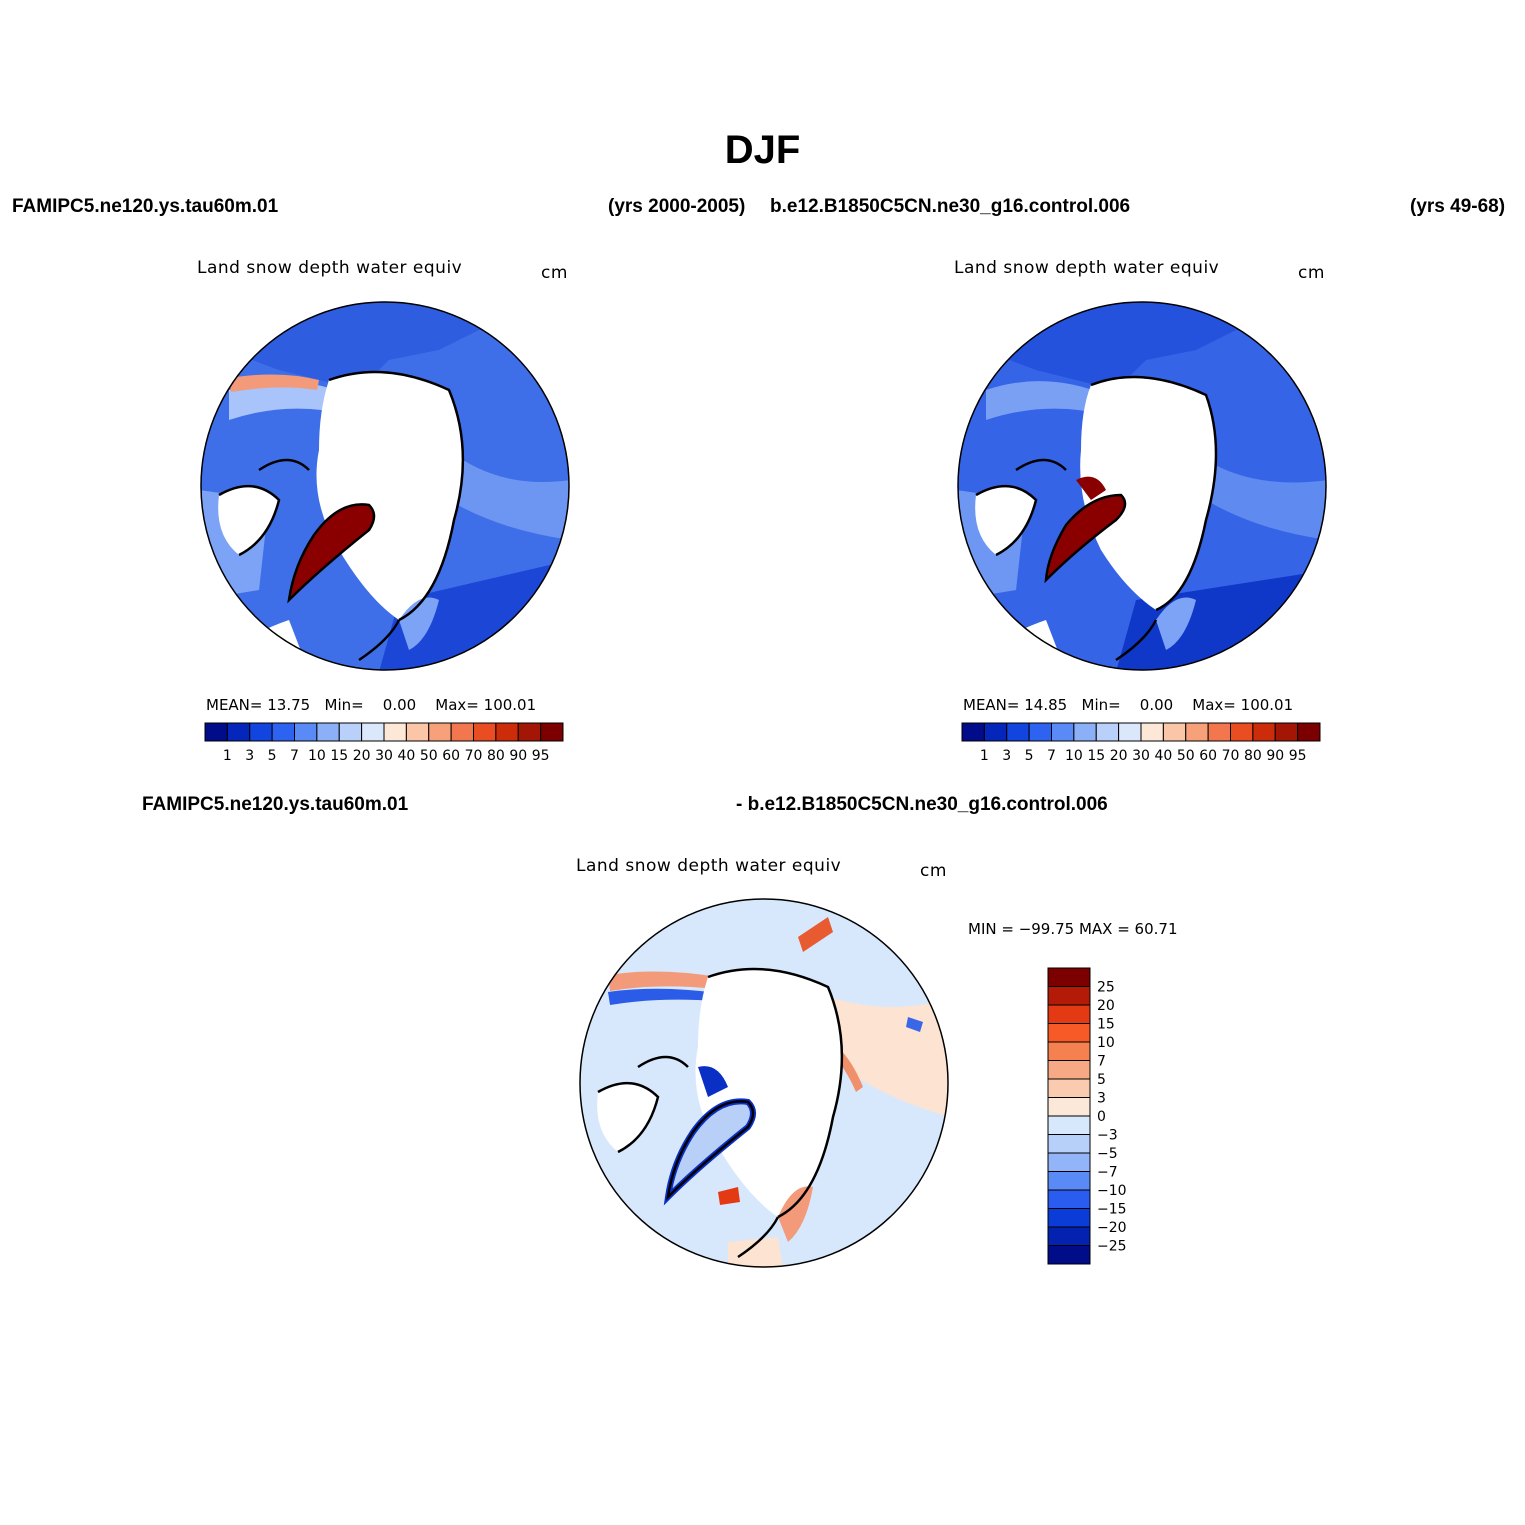  I want to click on figure-title: DJF, so click(762, 150).